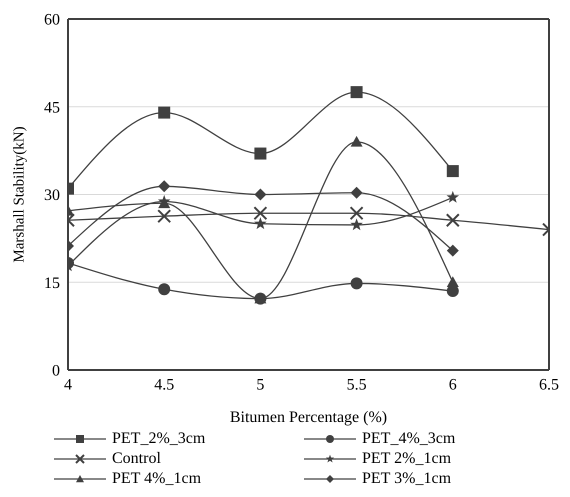 The height and width of the screenshot is (497, 570). What do you see at coordinates (52, 107) in the screenshot?
I see `y-tick-label: 45` at bounding box center [52, 107].